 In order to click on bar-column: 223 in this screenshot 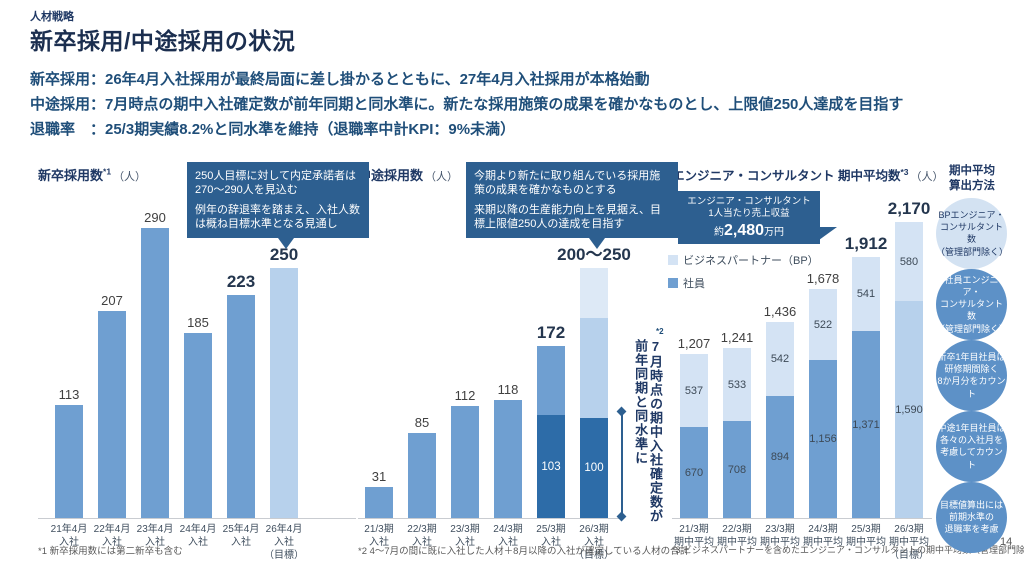, I will do `click(241, 395)`.